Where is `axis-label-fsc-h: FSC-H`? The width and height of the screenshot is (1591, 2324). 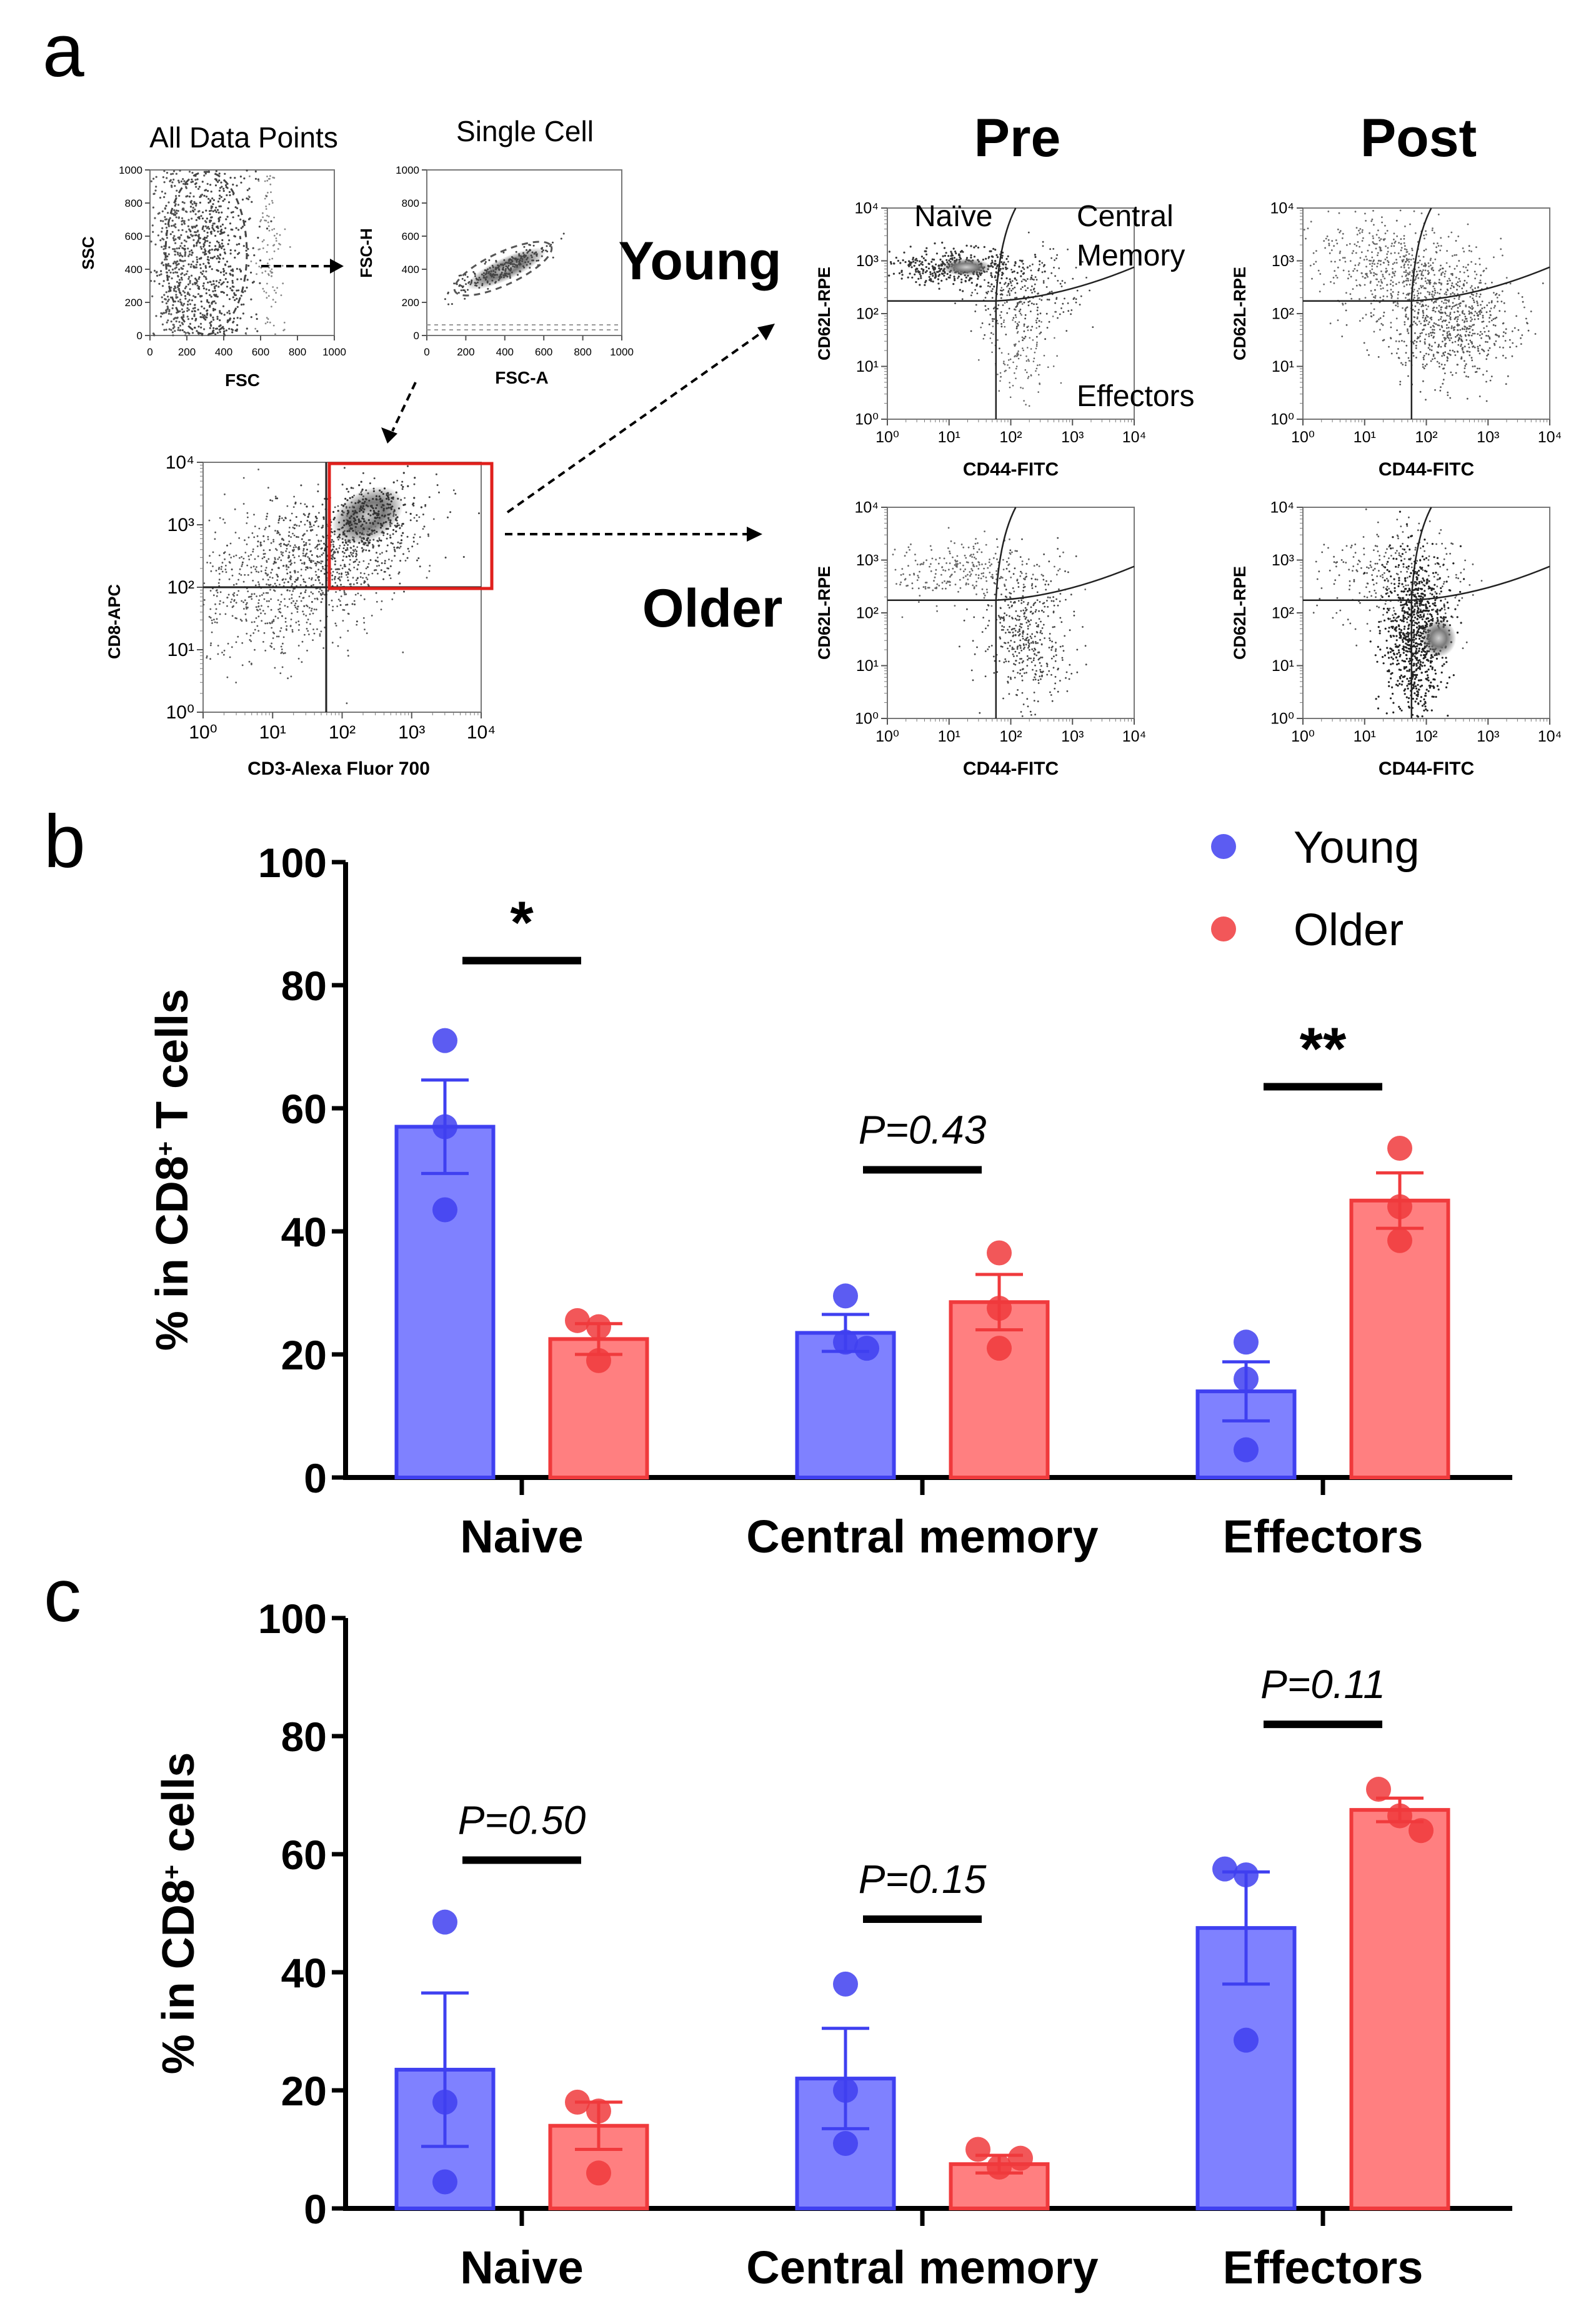
axis-label-fsc-h: FSC-H is located at coordinates (366, 253).